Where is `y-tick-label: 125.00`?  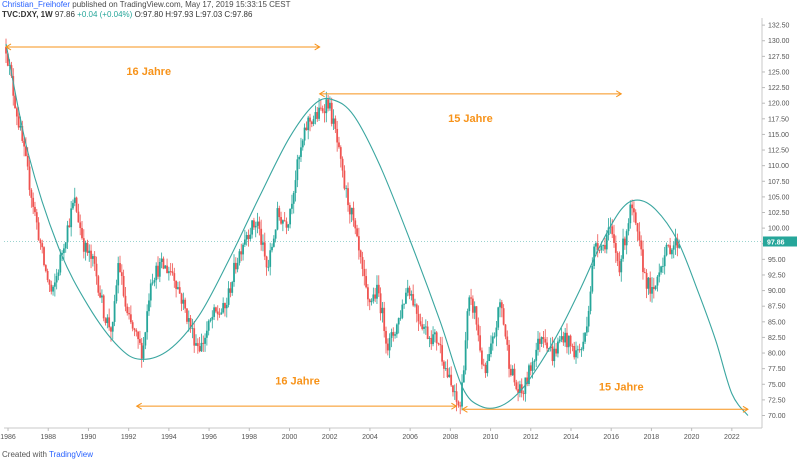 y-tick-label: 125.00 is located at coordinates (779, 72).